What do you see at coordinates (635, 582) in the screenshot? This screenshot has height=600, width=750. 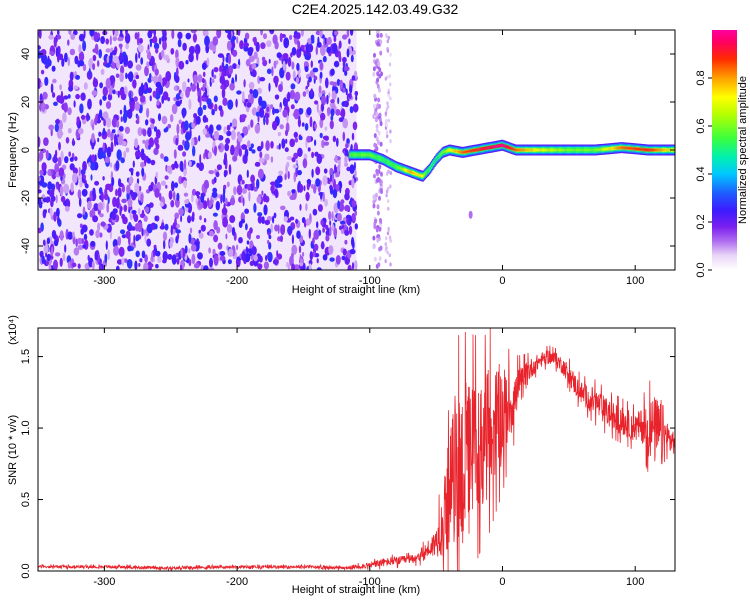 I see `snr-x-tick-label: 100` at bounding box center [635, 582].